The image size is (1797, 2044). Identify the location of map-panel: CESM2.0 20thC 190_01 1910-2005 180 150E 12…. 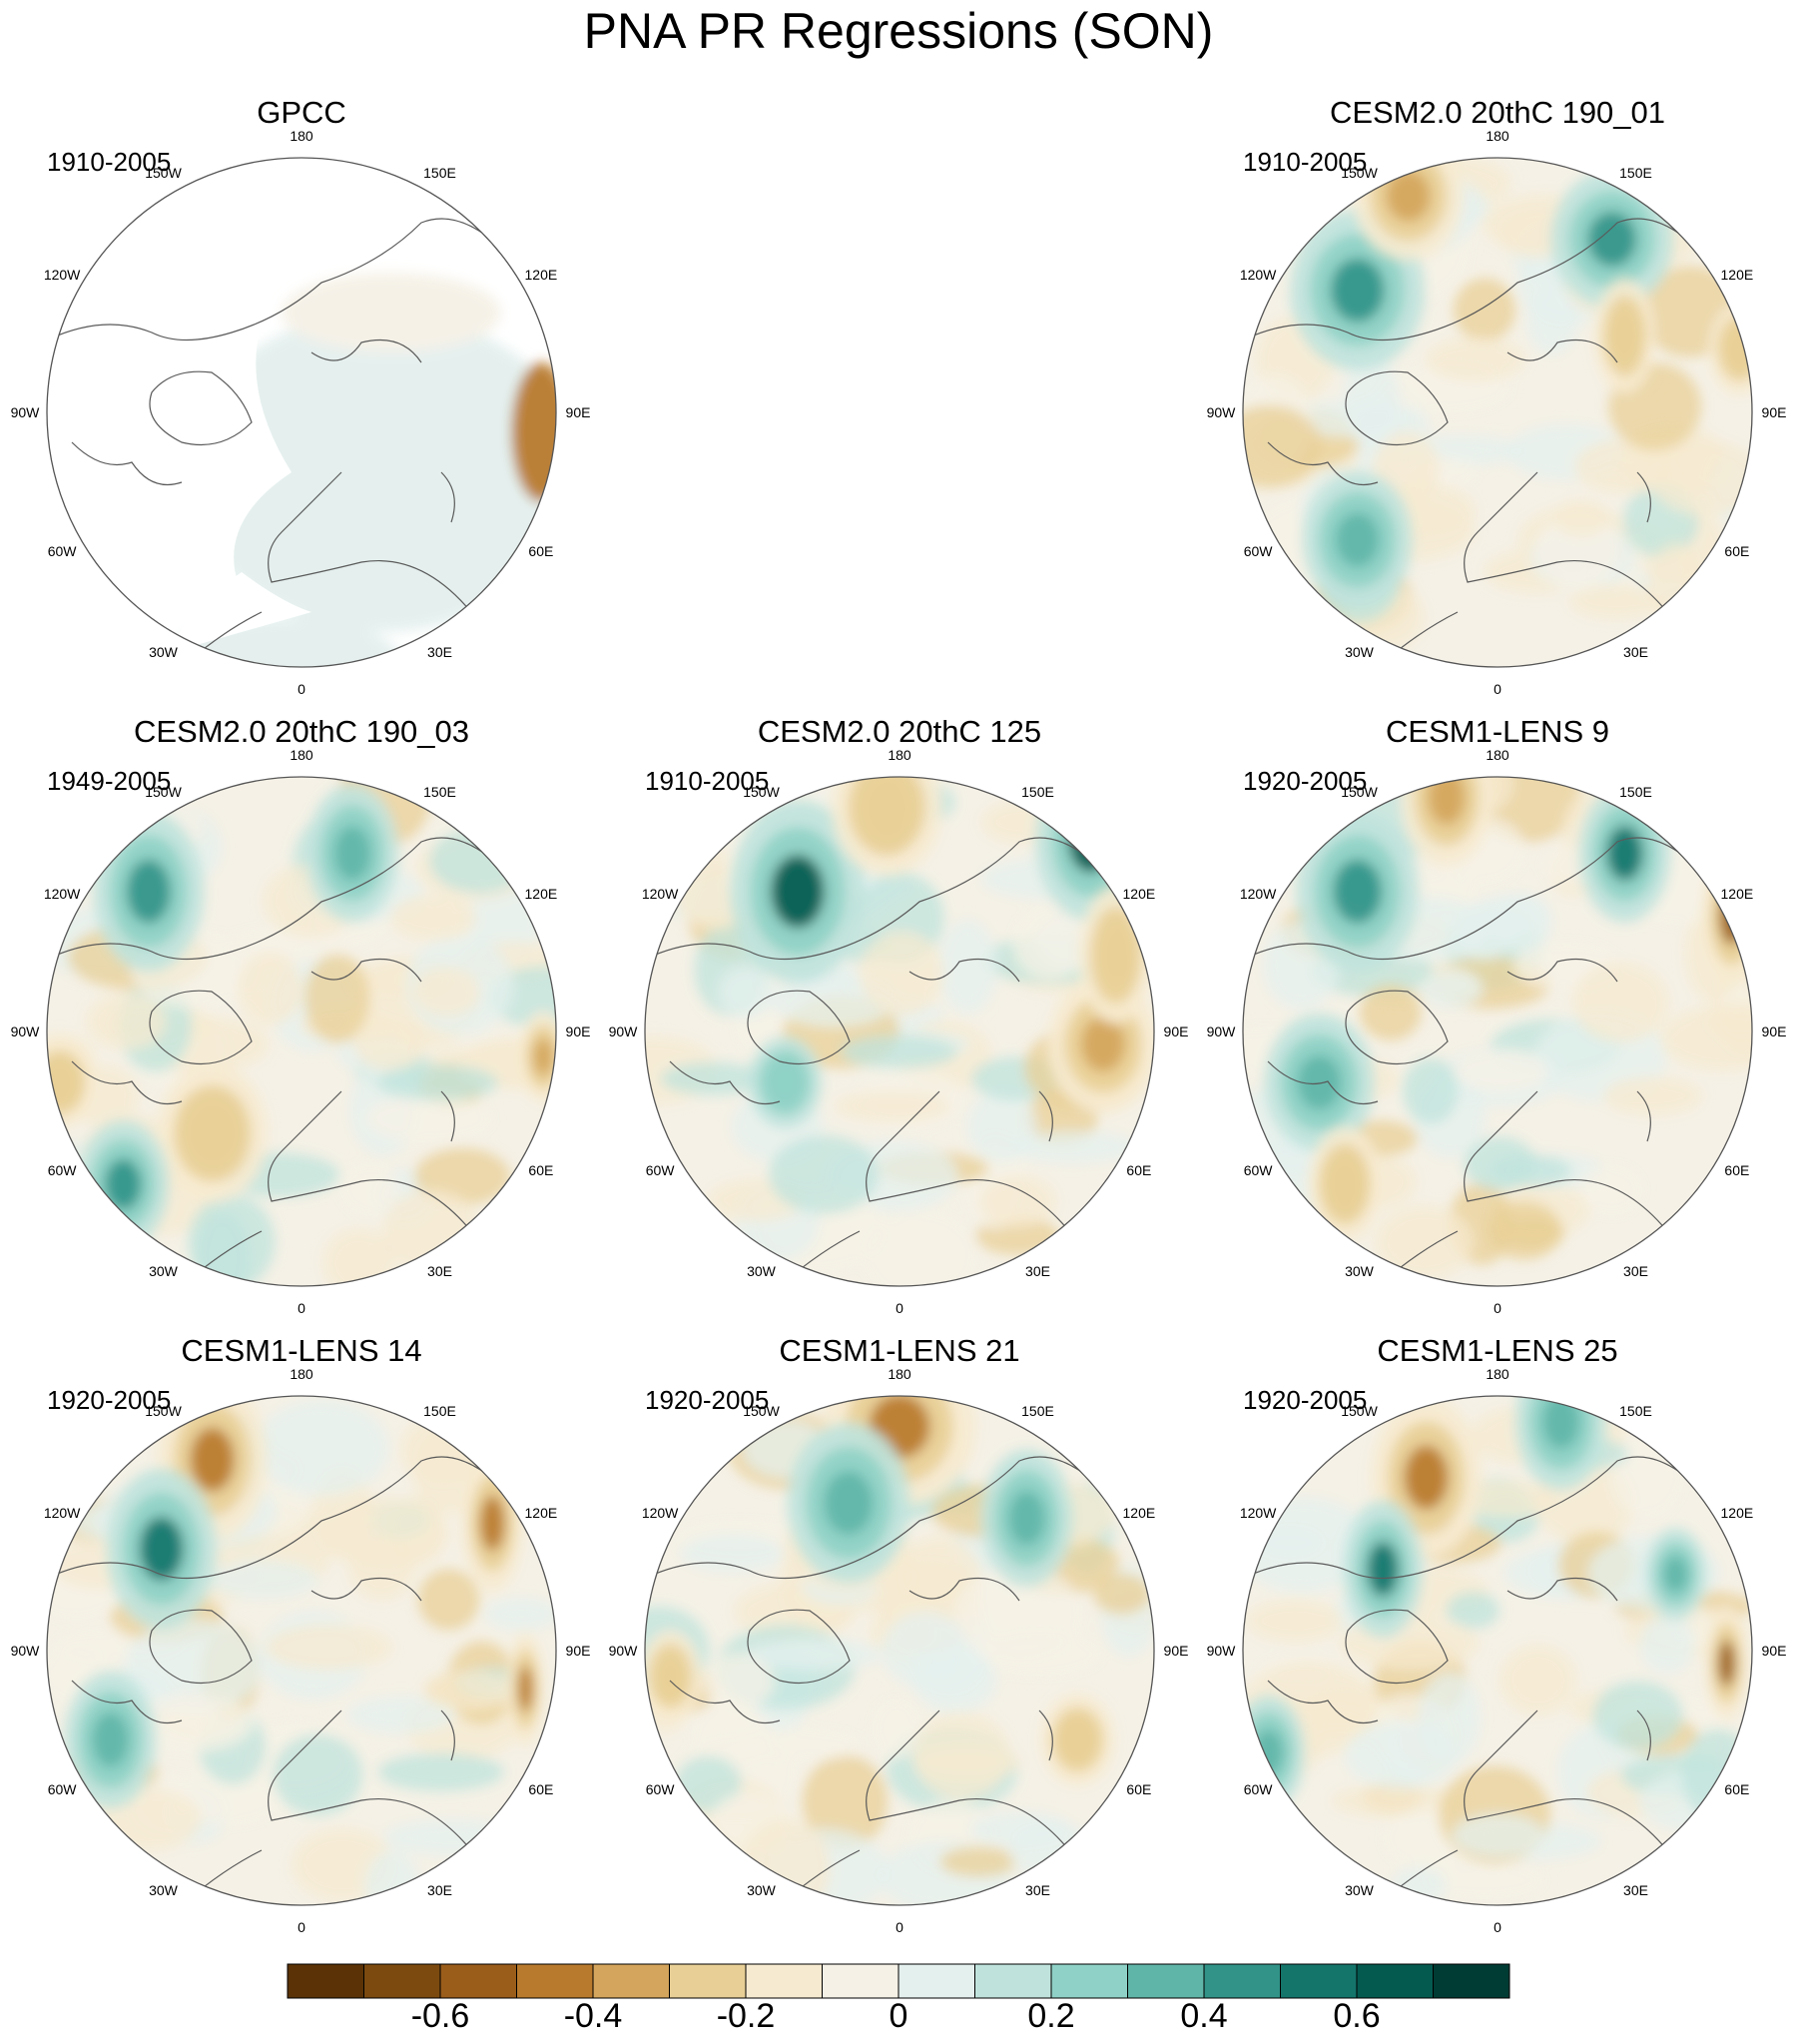
(1497, 404).